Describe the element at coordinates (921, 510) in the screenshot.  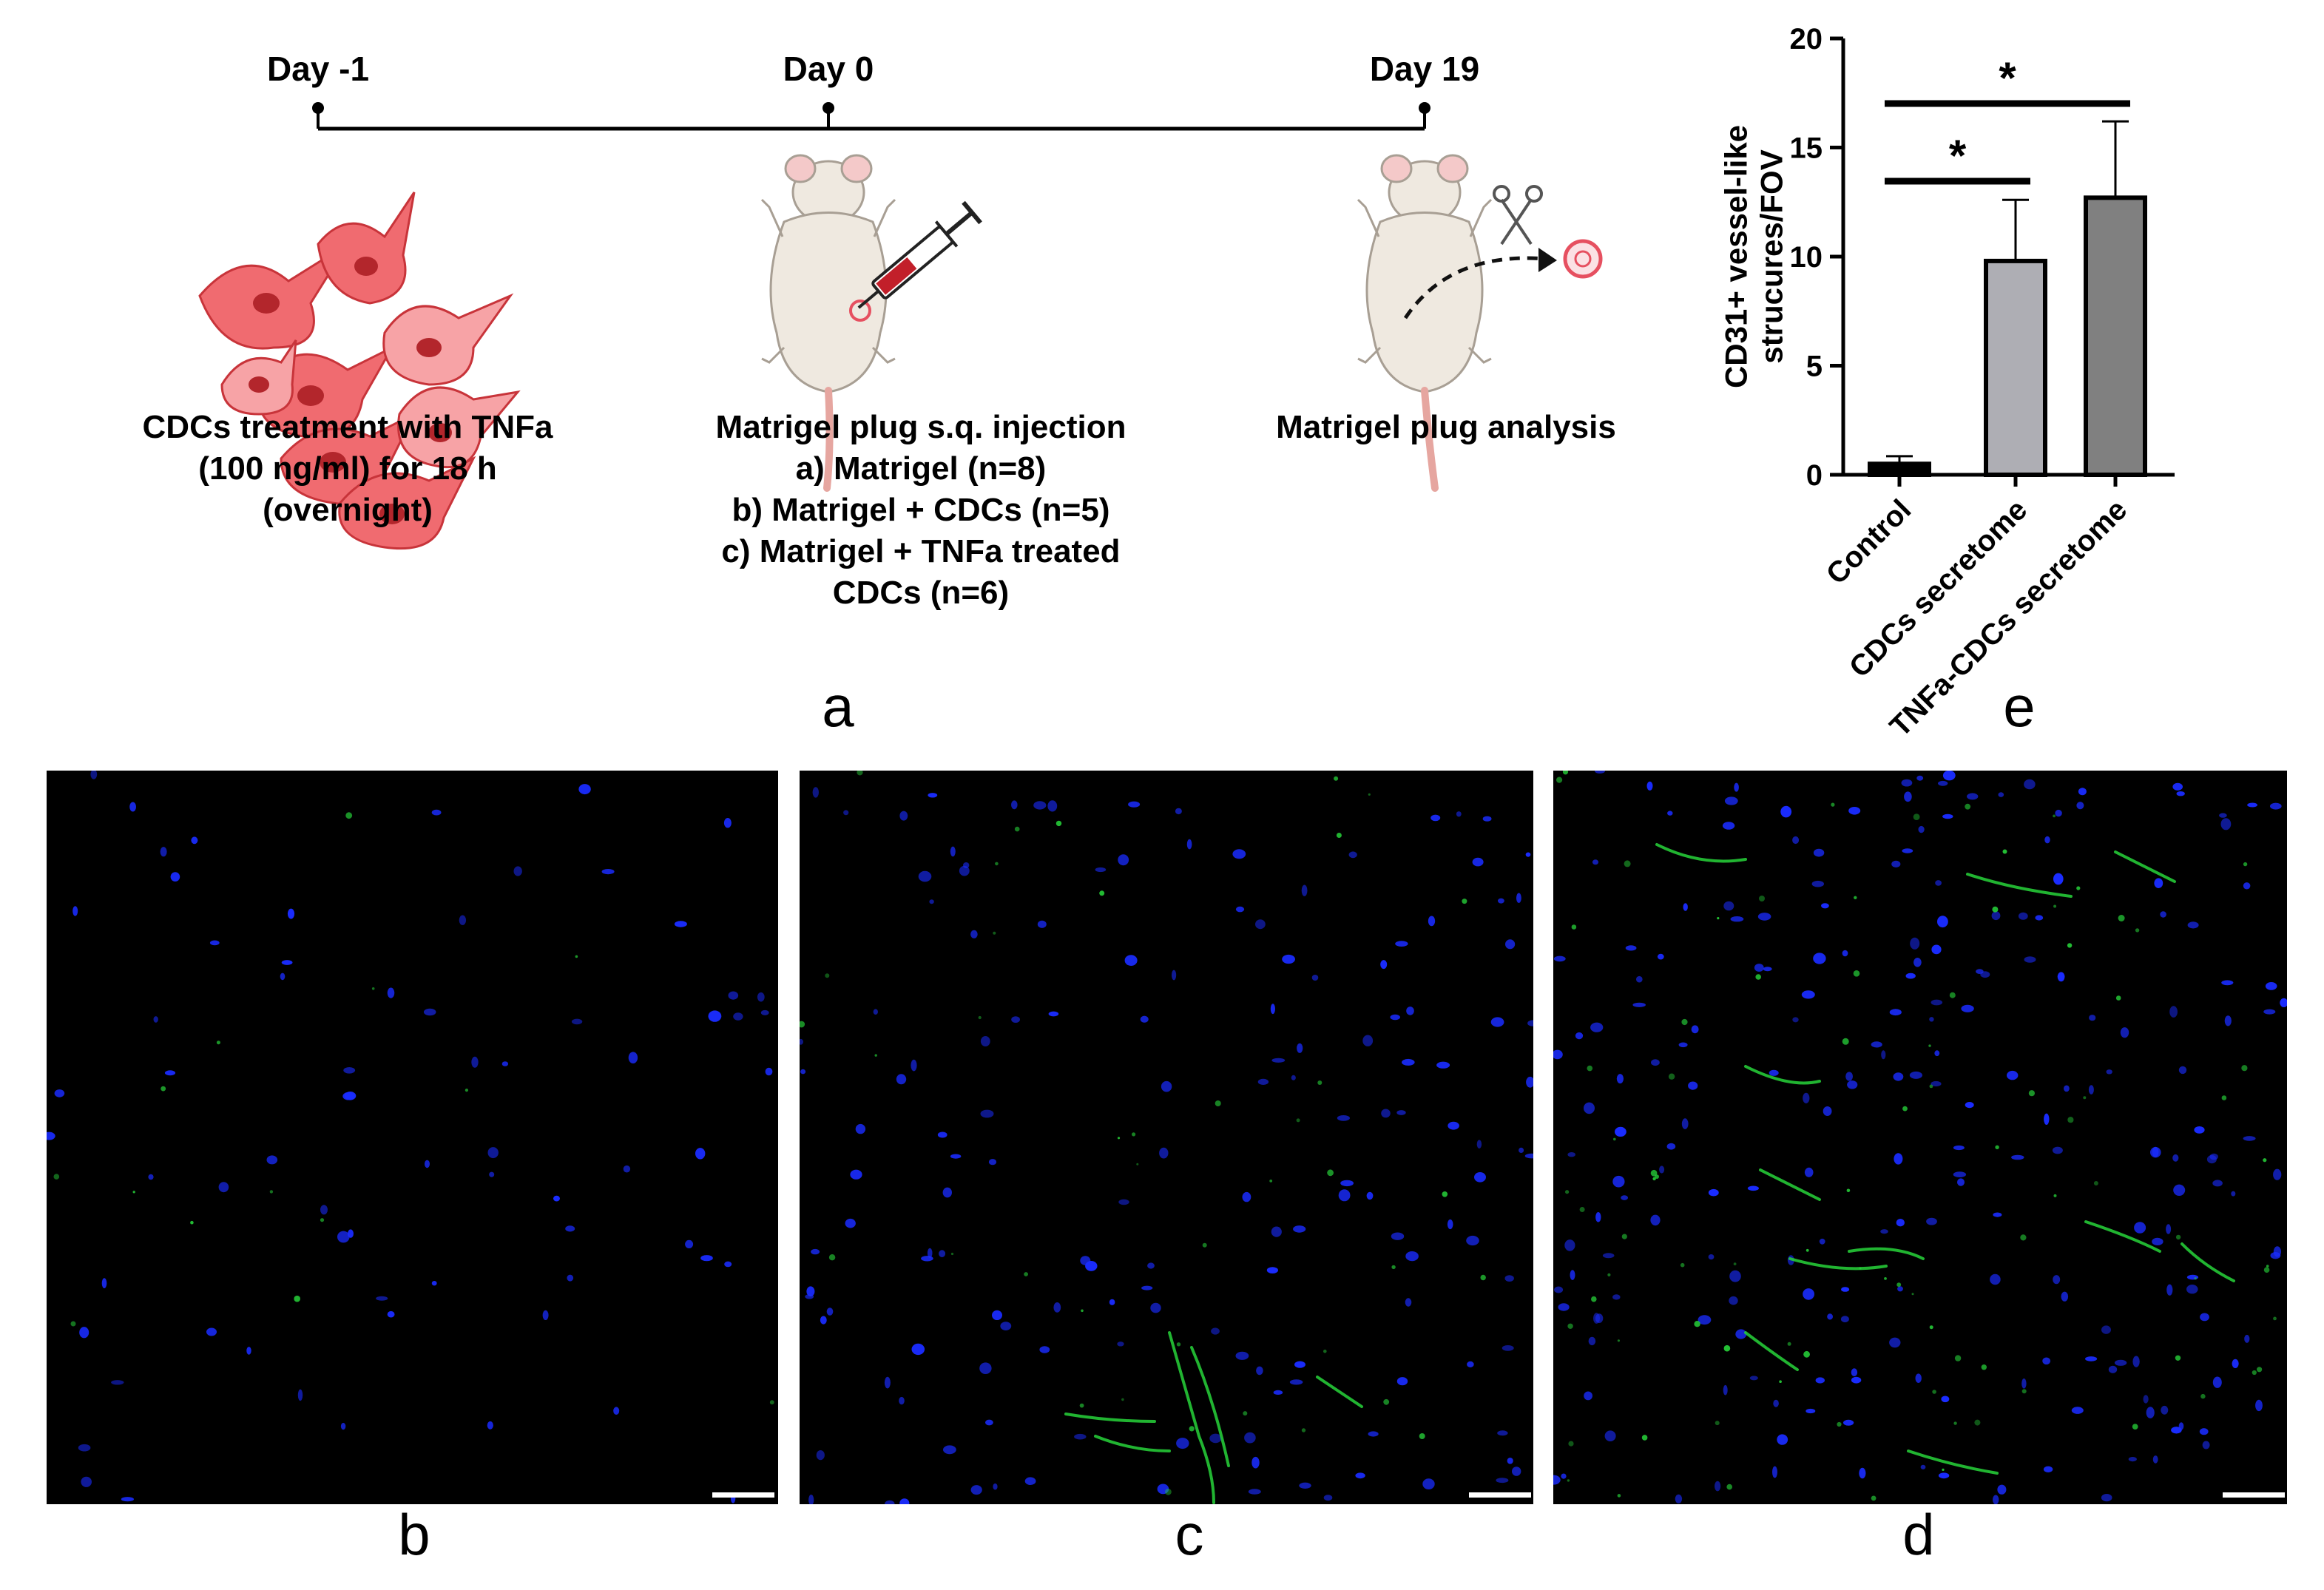
I see `step-line: b) Matrigel + CDCs (n=5)` at that location.